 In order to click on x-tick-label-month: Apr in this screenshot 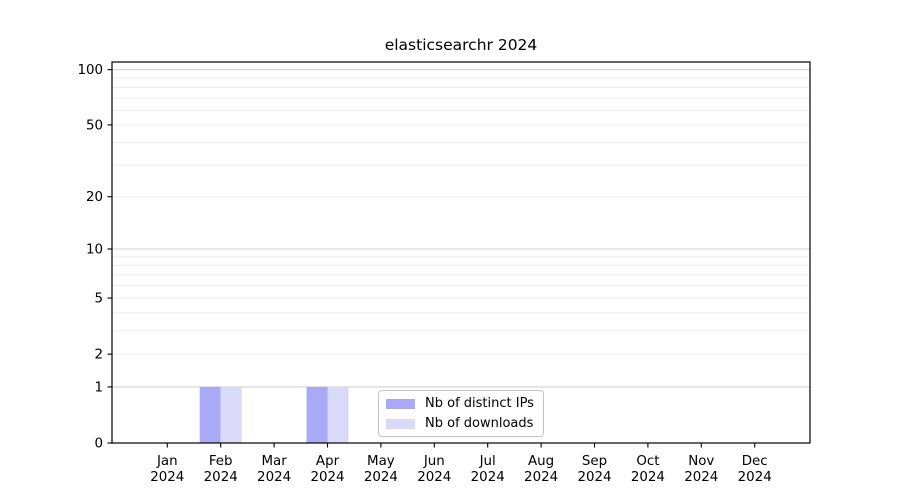, I will do `click(328, 461)`.